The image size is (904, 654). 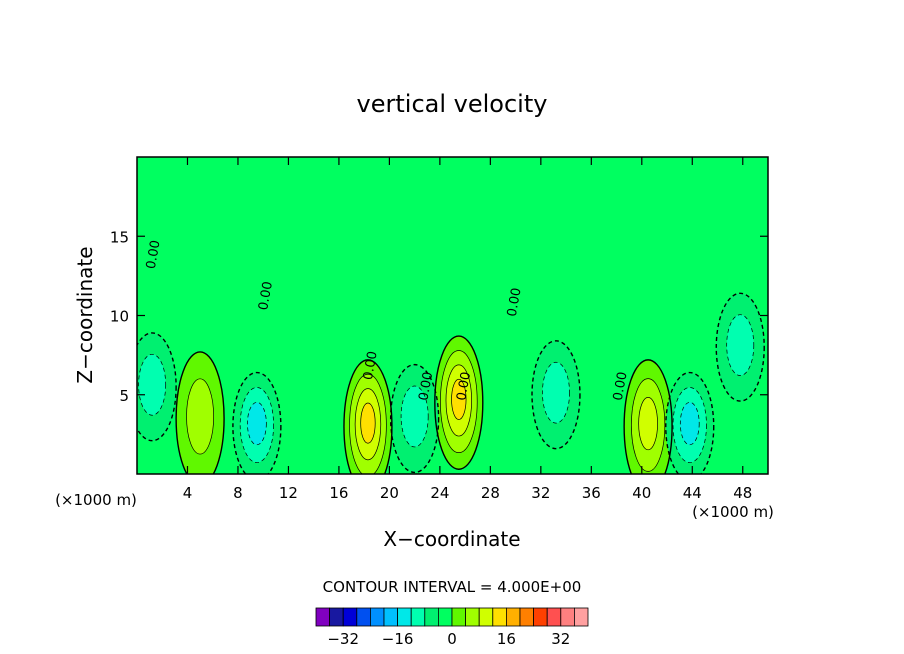 What do you see at coordinates (439, 493) in the screenshot?
I see `x-tick-label: 24` at bounding box center [439, 493].